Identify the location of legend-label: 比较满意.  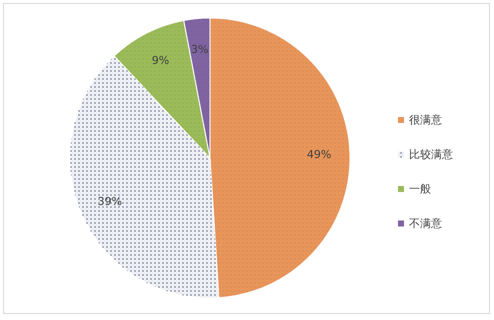
(431, 154).